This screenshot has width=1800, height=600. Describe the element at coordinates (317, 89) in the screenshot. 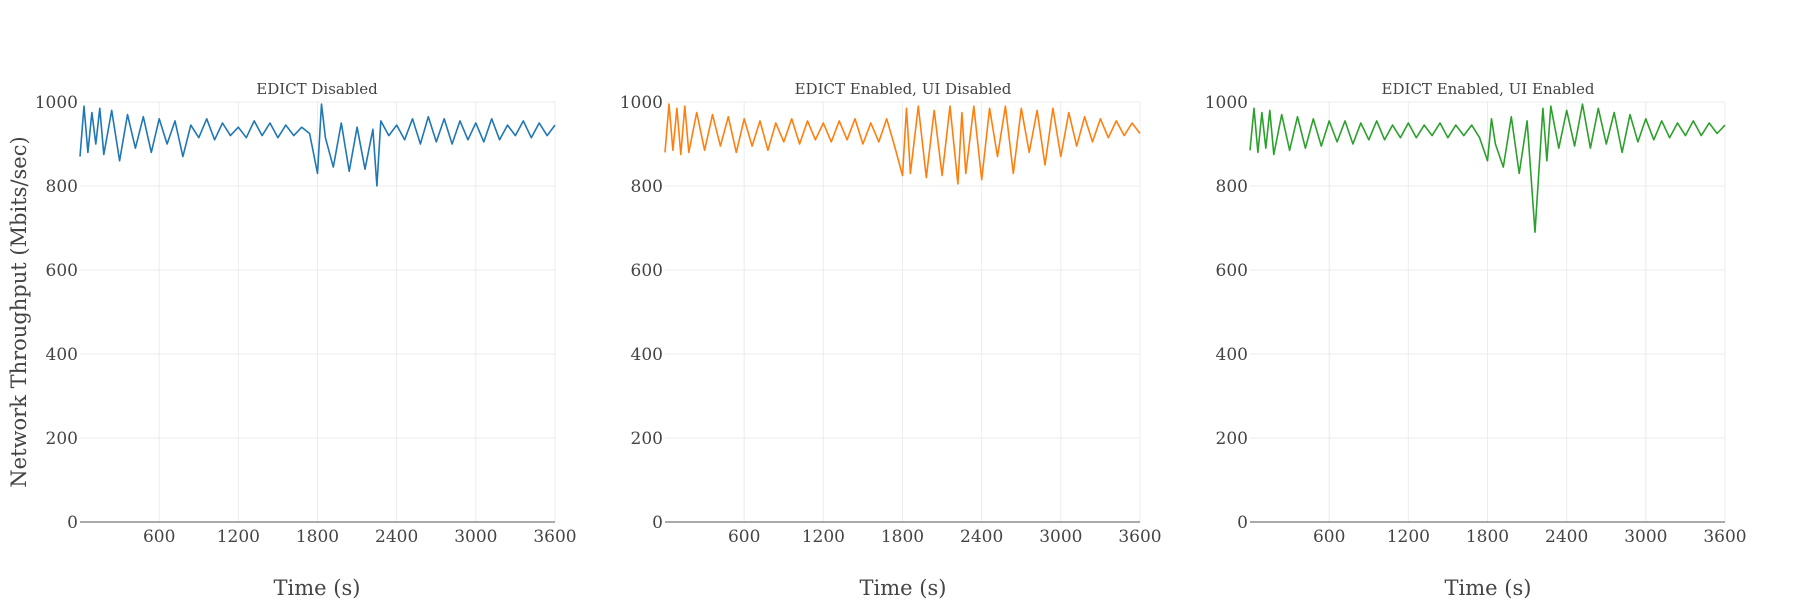

I see `panel-title: EDICT Disabled` at that location.